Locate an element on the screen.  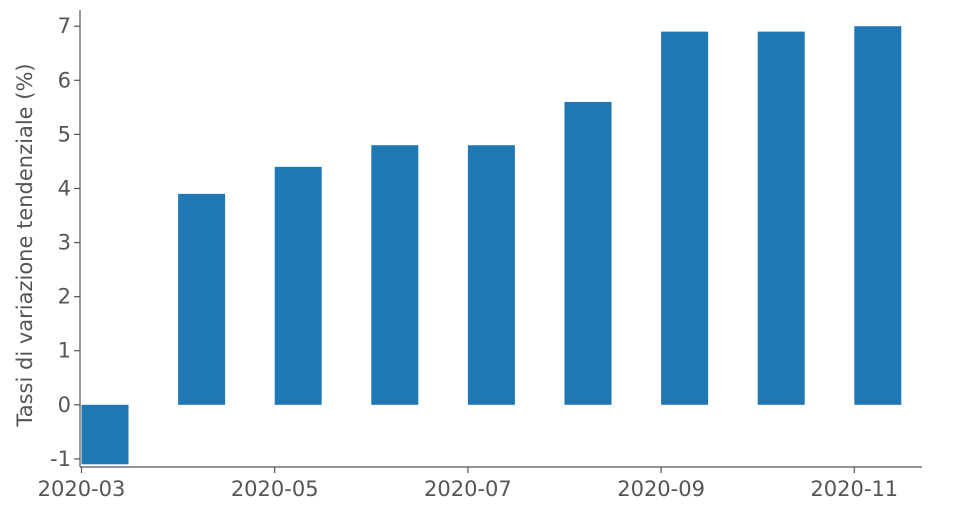
x-tick-label: 2020-09 is located at coordinates (661, 489).